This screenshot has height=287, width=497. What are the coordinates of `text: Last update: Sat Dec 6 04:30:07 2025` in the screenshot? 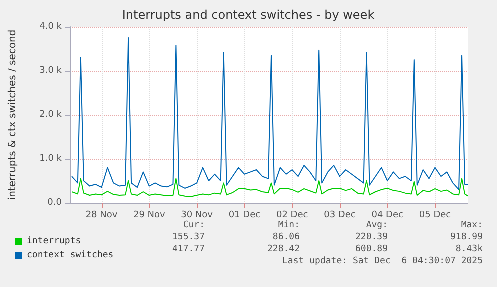 It's located at (382, 261).